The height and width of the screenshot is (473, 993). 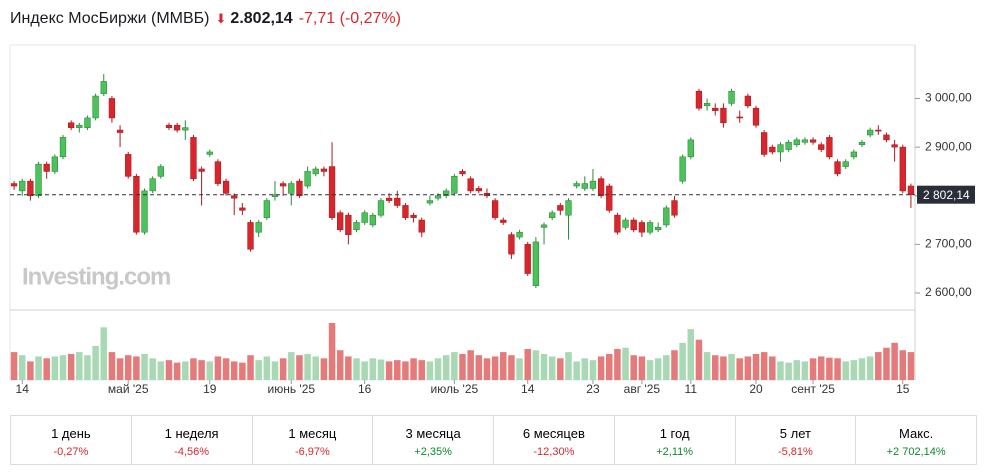 I want to click on period-cell: Макс. +2 702,14%, so click(x=916, y=440).